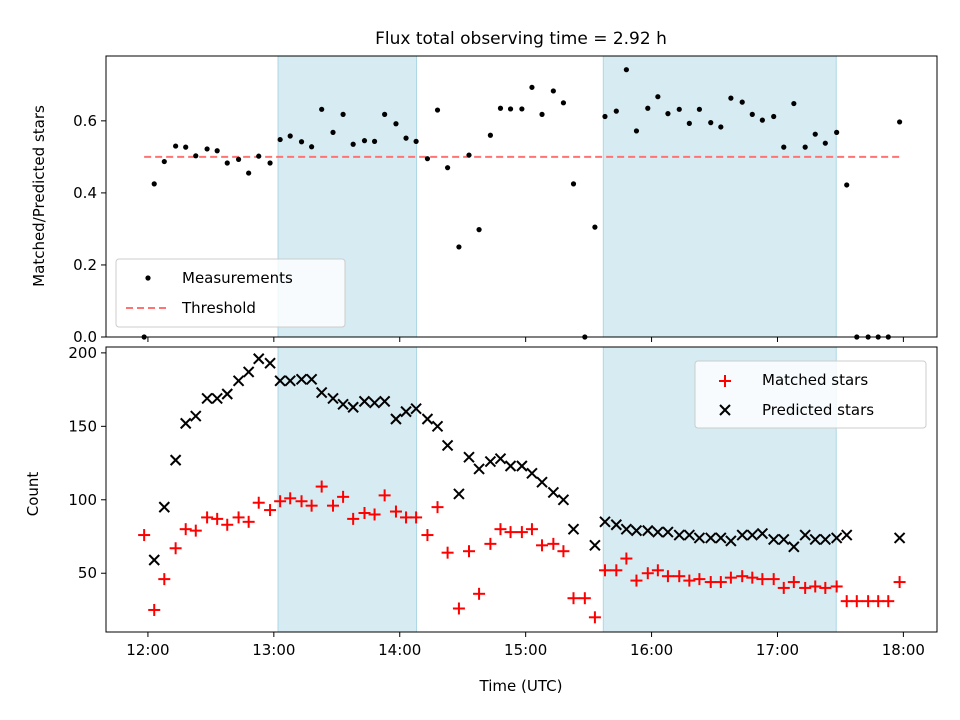  Describe the element at coordinates (237, 278) in the screenshot. I see `legend-measurements-label: Measurements` at that location.